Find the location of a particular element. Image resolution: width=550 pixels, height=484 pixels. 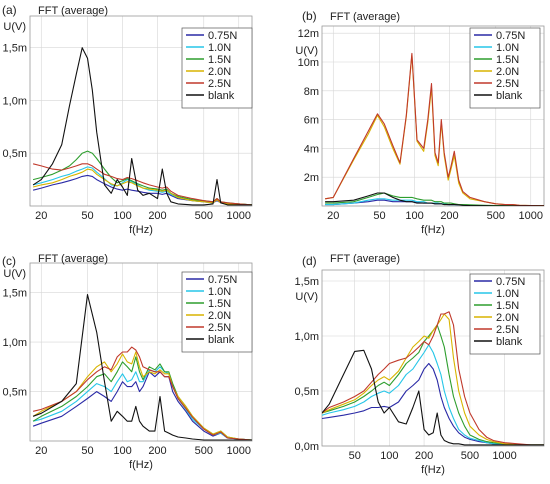

series-line-1-0N is located at coordinates (433, 395).